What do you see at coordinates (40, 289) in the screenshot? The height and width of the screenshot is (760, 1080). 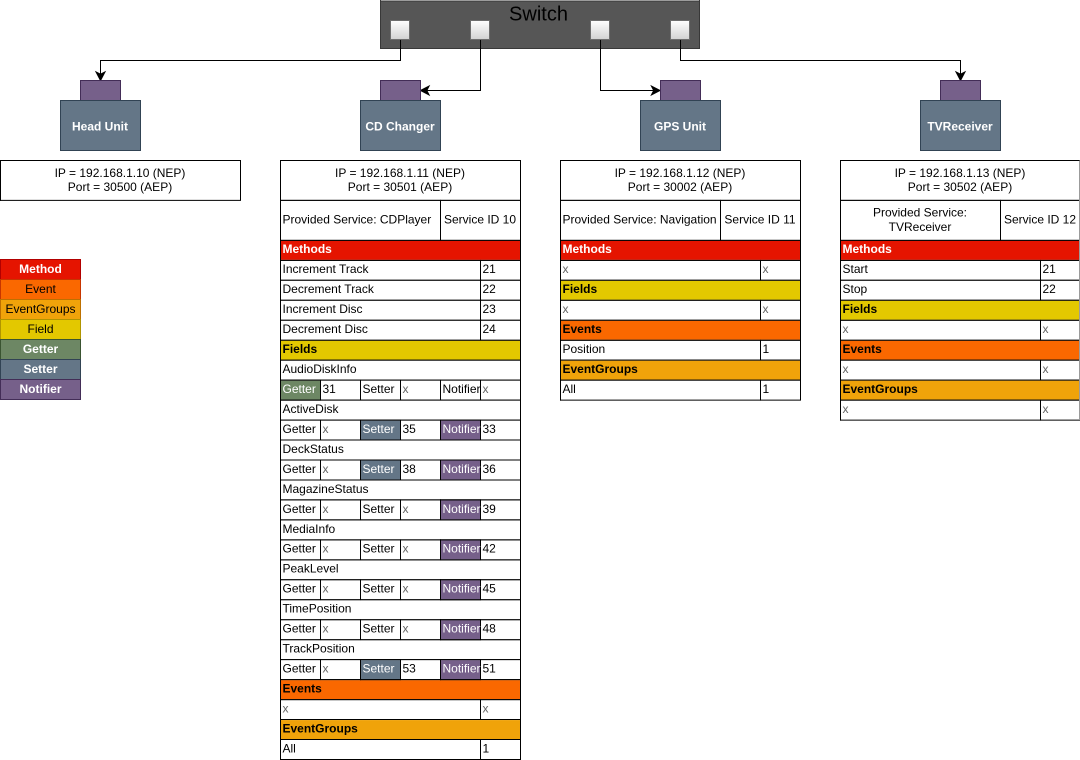 I see `svg-text: Event` at bounding box center [40, 289].